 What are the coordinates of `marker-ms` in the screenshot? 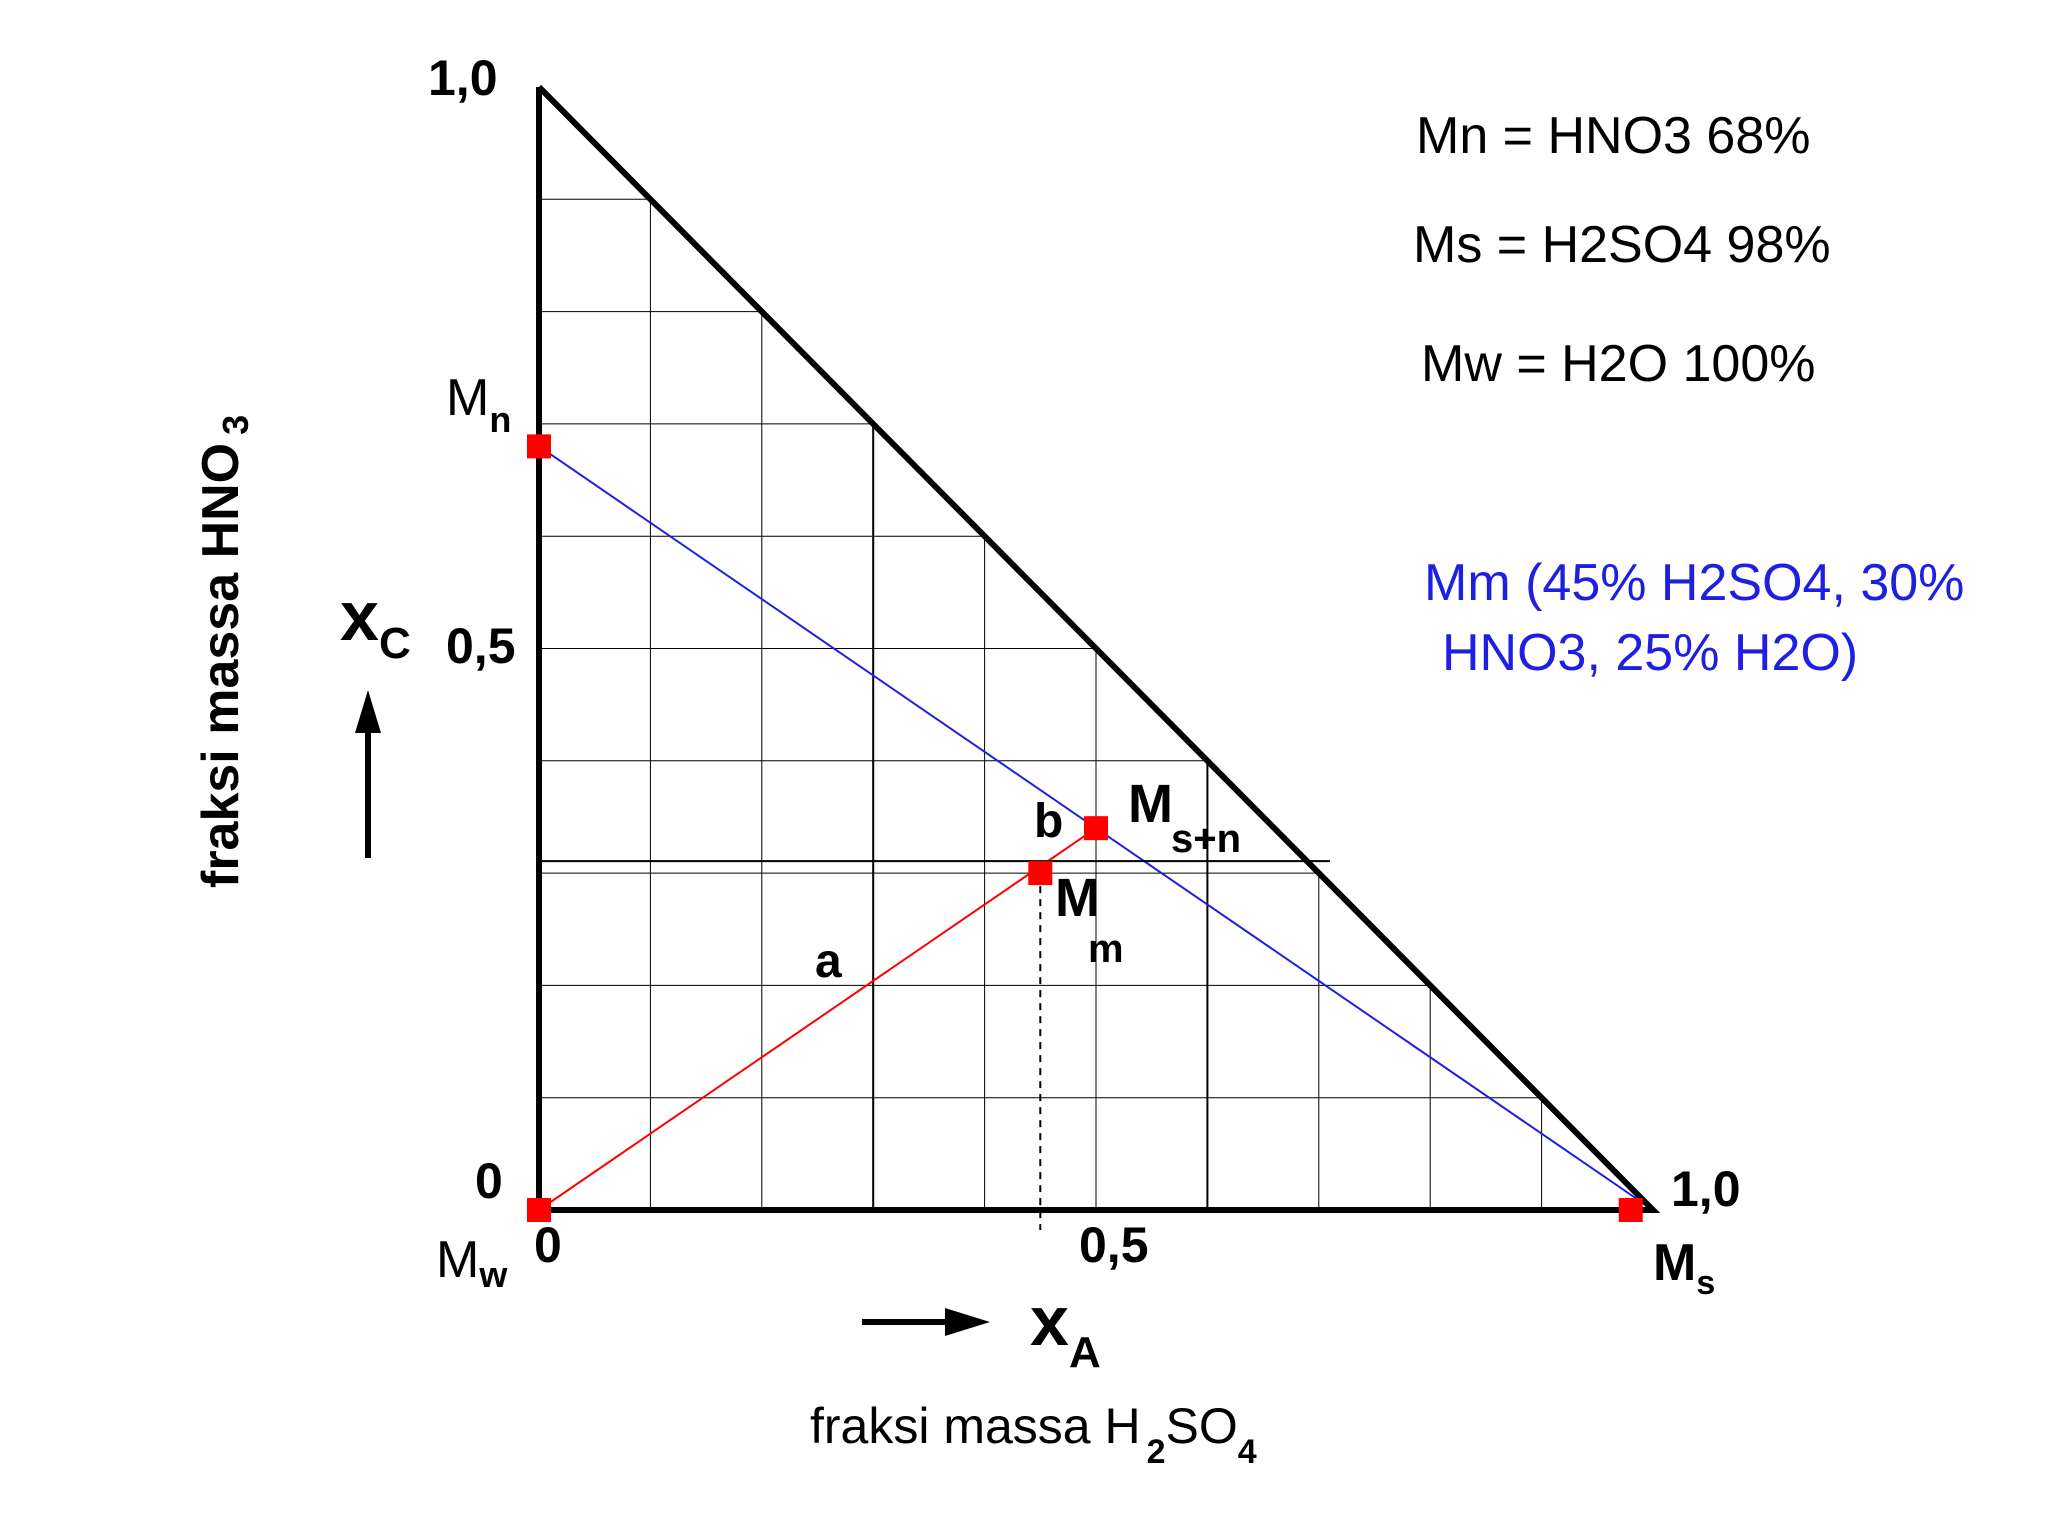 It's located at (1630, 1210).